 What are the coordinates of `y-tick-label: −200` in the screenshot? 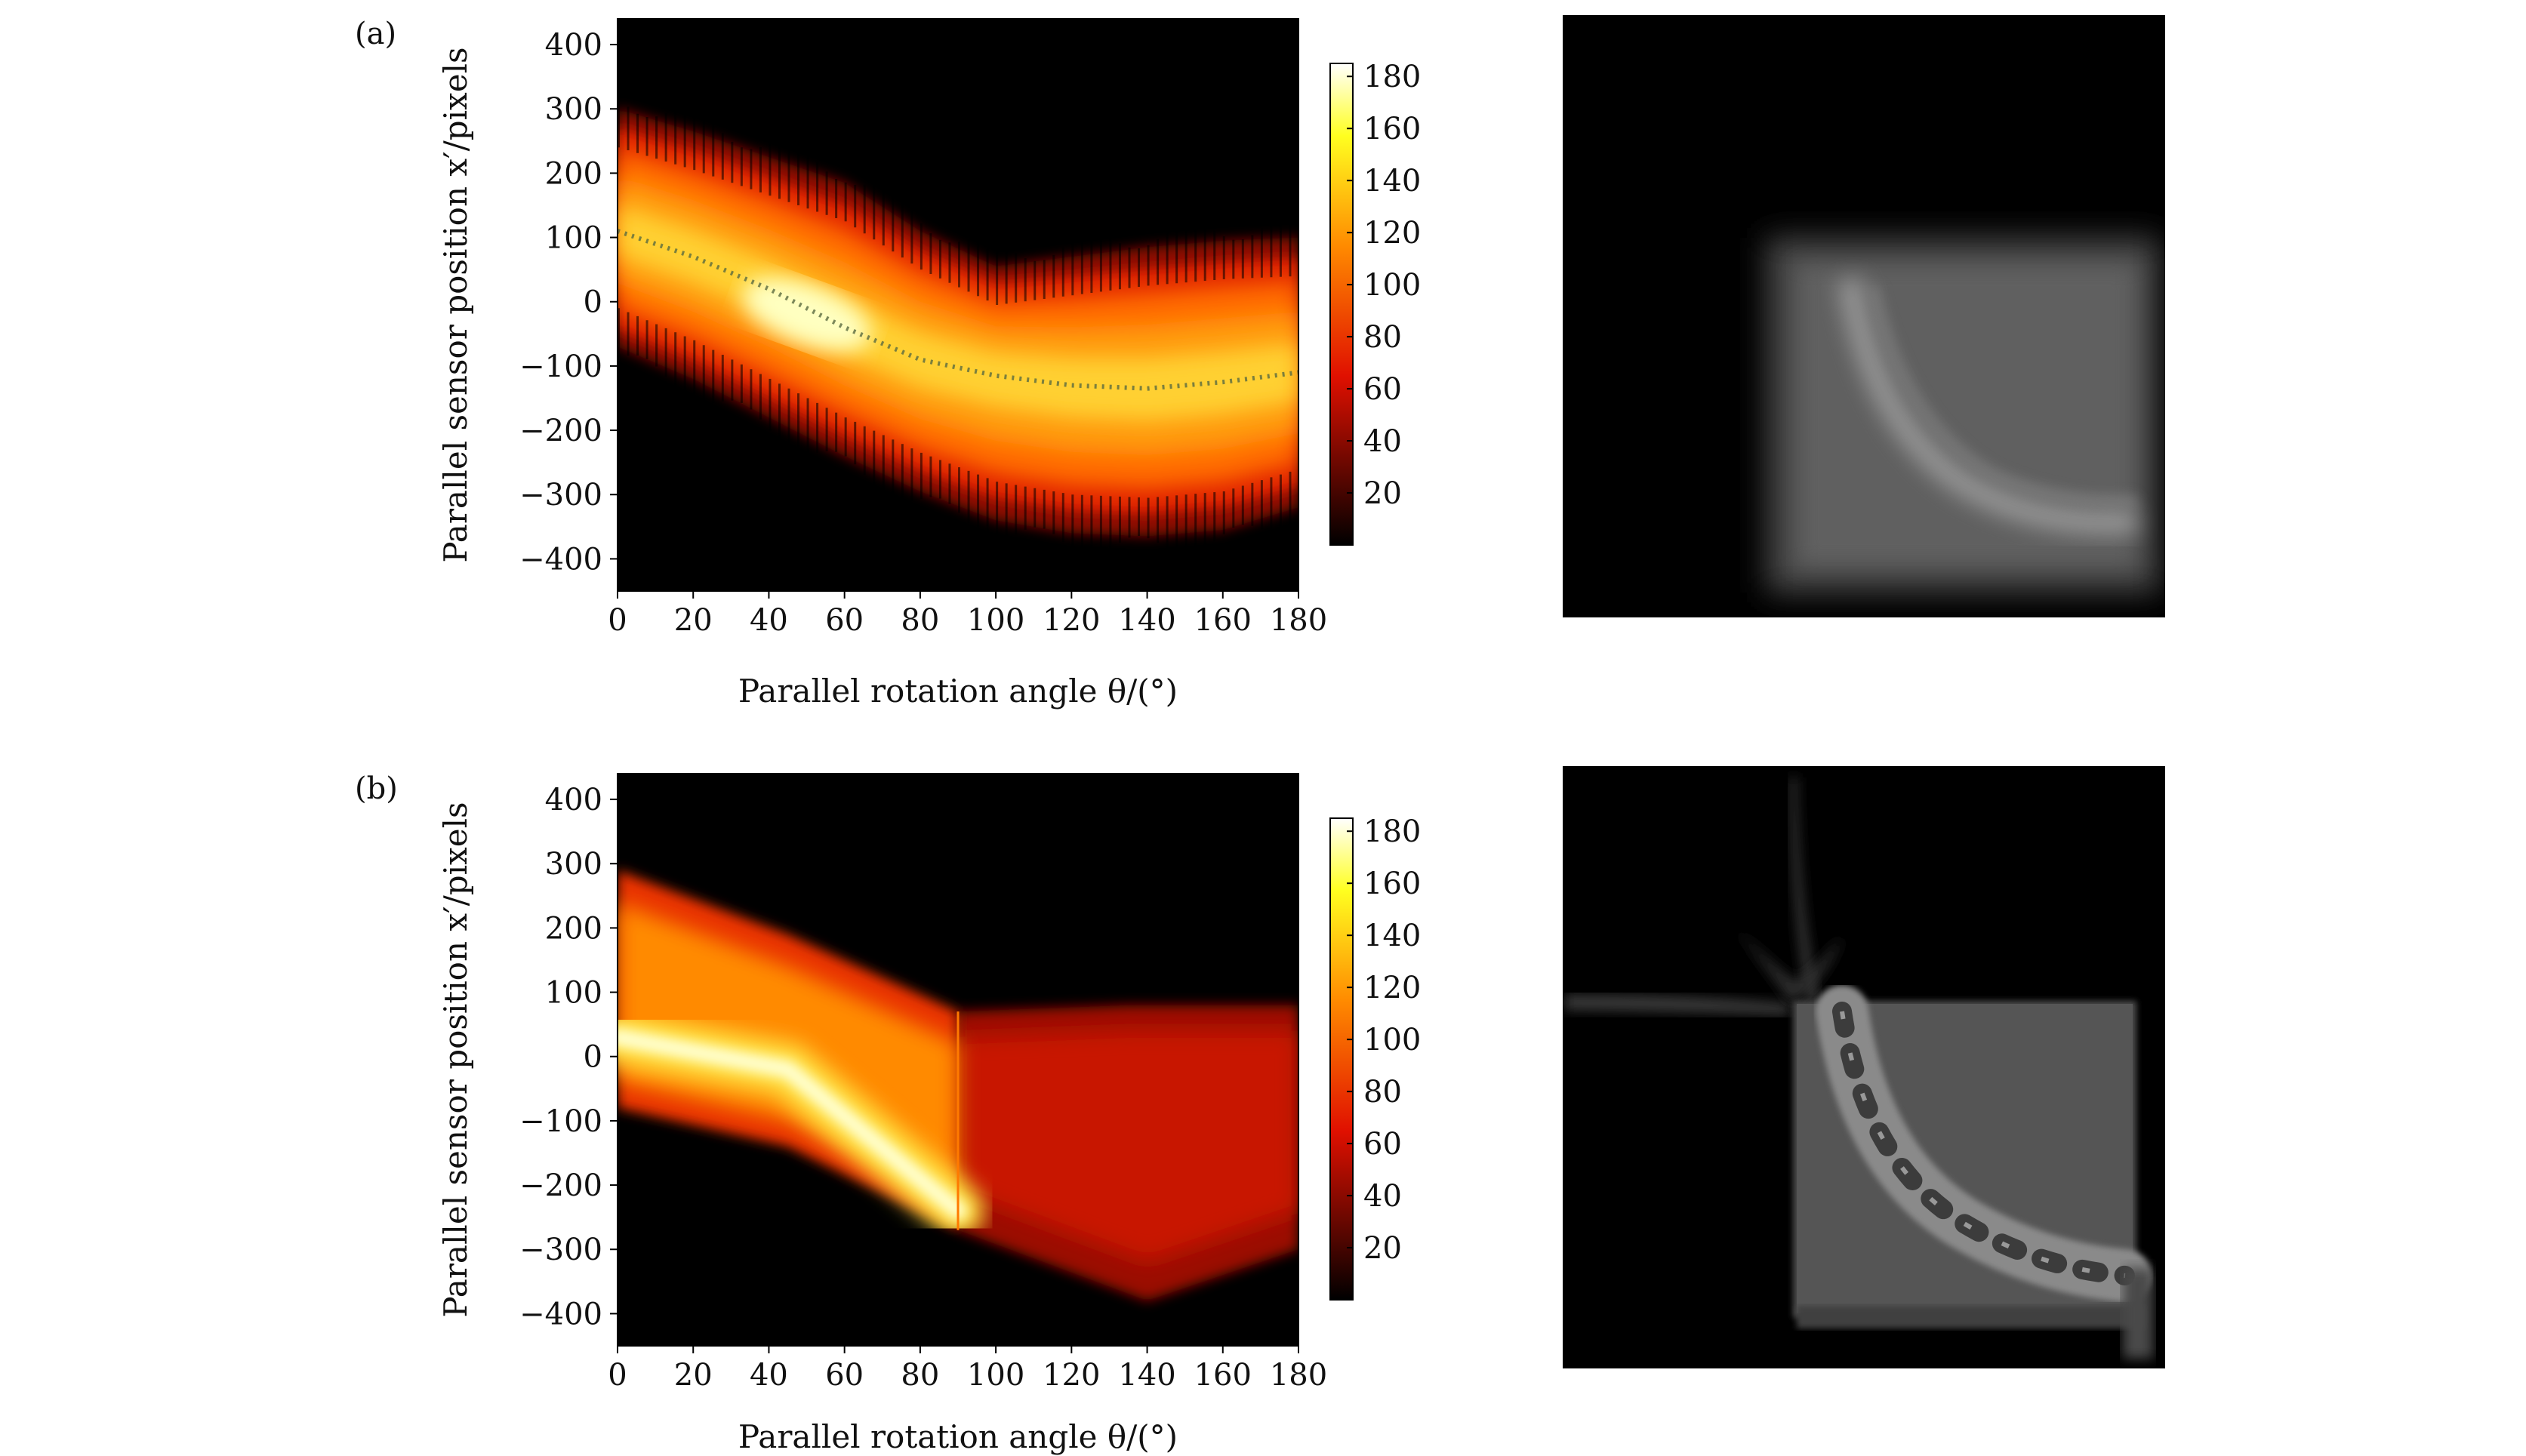 It's located at (560, 1185).